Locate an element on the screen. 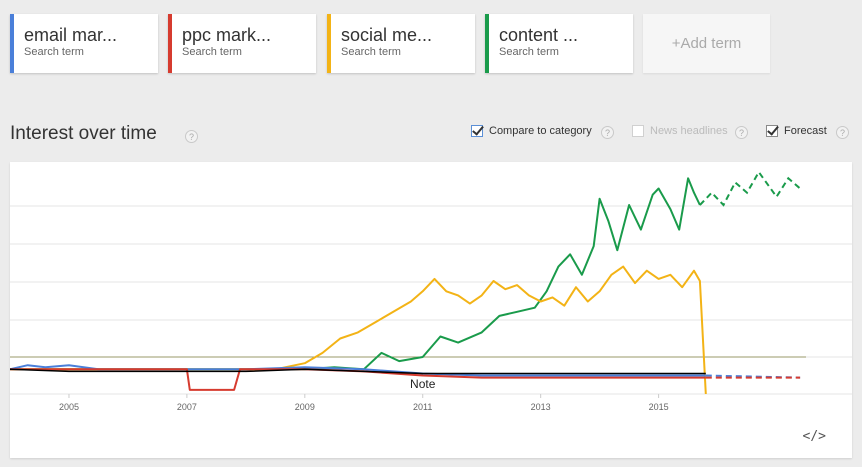  term-card-ppc: ppc mark... Search term is located at coordinates (242, 43).